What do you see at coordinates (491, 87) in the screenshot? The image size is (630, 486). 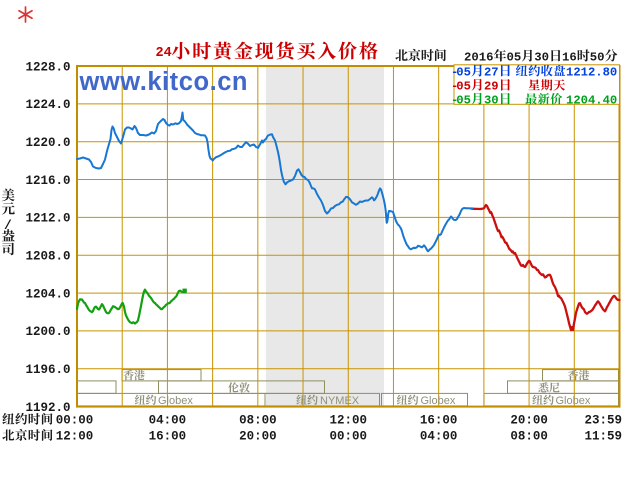 I see `svg-text: 29` at bounding box center [491, 87].